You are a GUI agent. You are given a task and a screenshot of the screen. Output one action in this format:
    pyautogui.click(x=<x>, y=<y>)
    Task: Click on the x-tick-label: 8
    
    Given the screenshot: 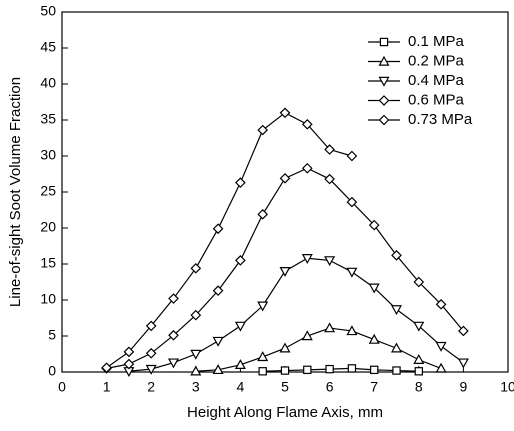 What is the action you would take?
    pyautogui.click(x=419, y=387)
    